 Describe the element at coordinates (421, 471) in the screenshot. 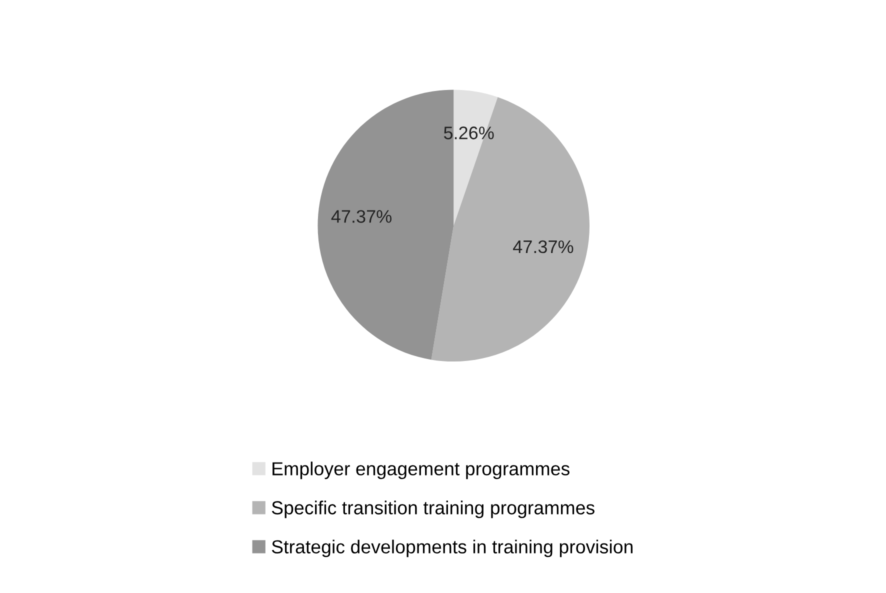

I see `legend-label: Employer engagement programmes` at that location.